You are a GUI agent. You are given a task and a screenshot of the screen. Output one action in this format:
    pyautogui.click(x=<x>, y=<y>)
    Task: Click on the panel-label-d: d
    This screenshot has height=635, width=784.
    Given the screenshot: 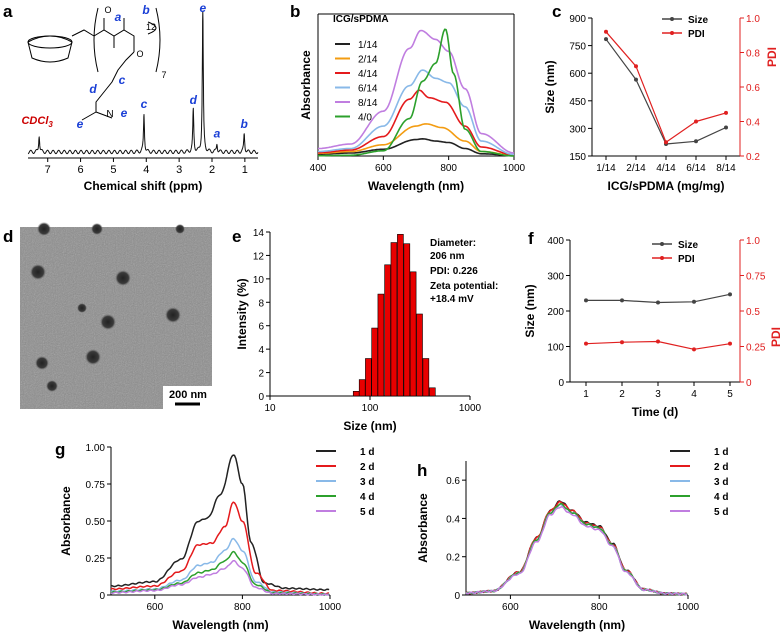 What is the action you would take?
    pyautogui.click(x=8, y=236)
    